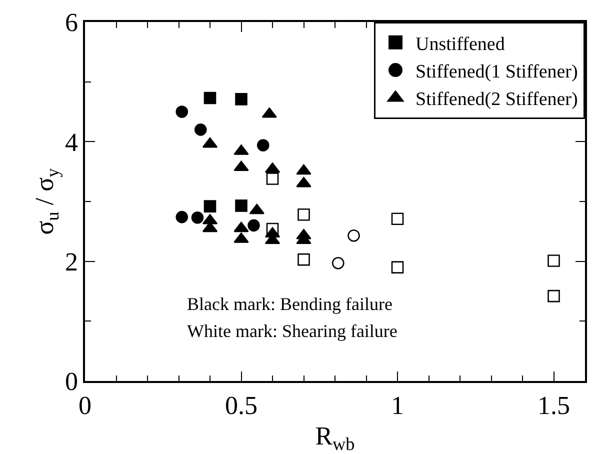 The width and height of the screenshot is (595, 454). Describe the element at coordinates (241, 405) in the screenshot. I see `x-tick-label: 0.5` at that location.